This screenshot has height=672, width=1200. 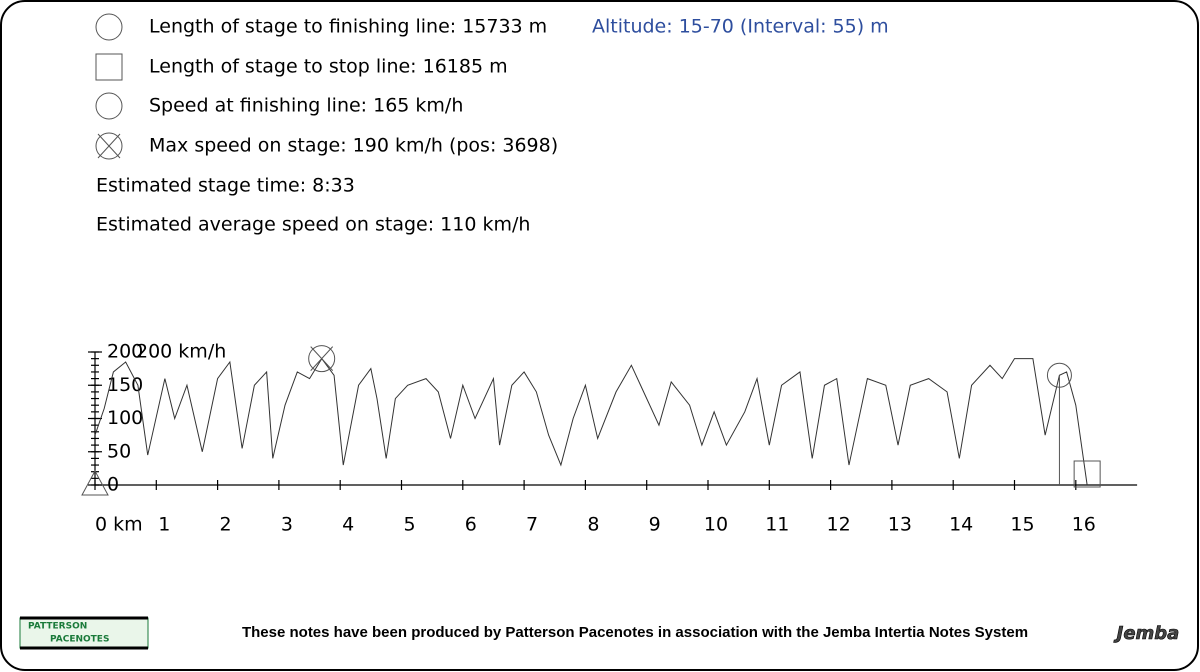 What do you see at coordinates (113, 485) in the screenshot?
I see `y-tick-label: 0` at bounding box center [113, 485].